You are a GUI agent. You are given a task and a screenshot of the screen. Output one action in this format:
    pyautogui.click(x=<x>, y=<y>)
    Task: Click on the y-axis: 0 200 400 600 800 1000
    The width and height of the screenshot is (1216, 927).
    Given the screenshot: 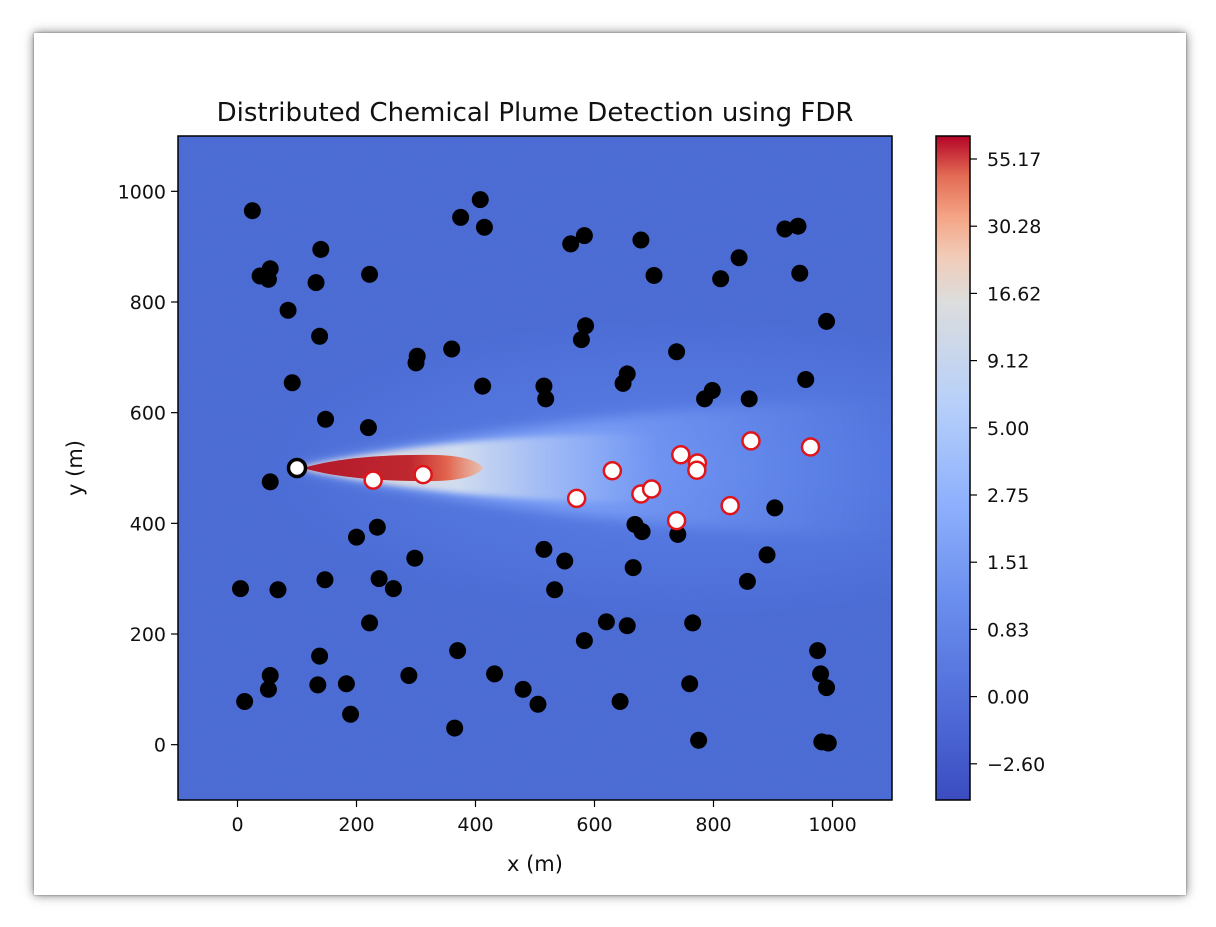 What is the action you would take?
    pyautogui.click(x=148, y=469)
    